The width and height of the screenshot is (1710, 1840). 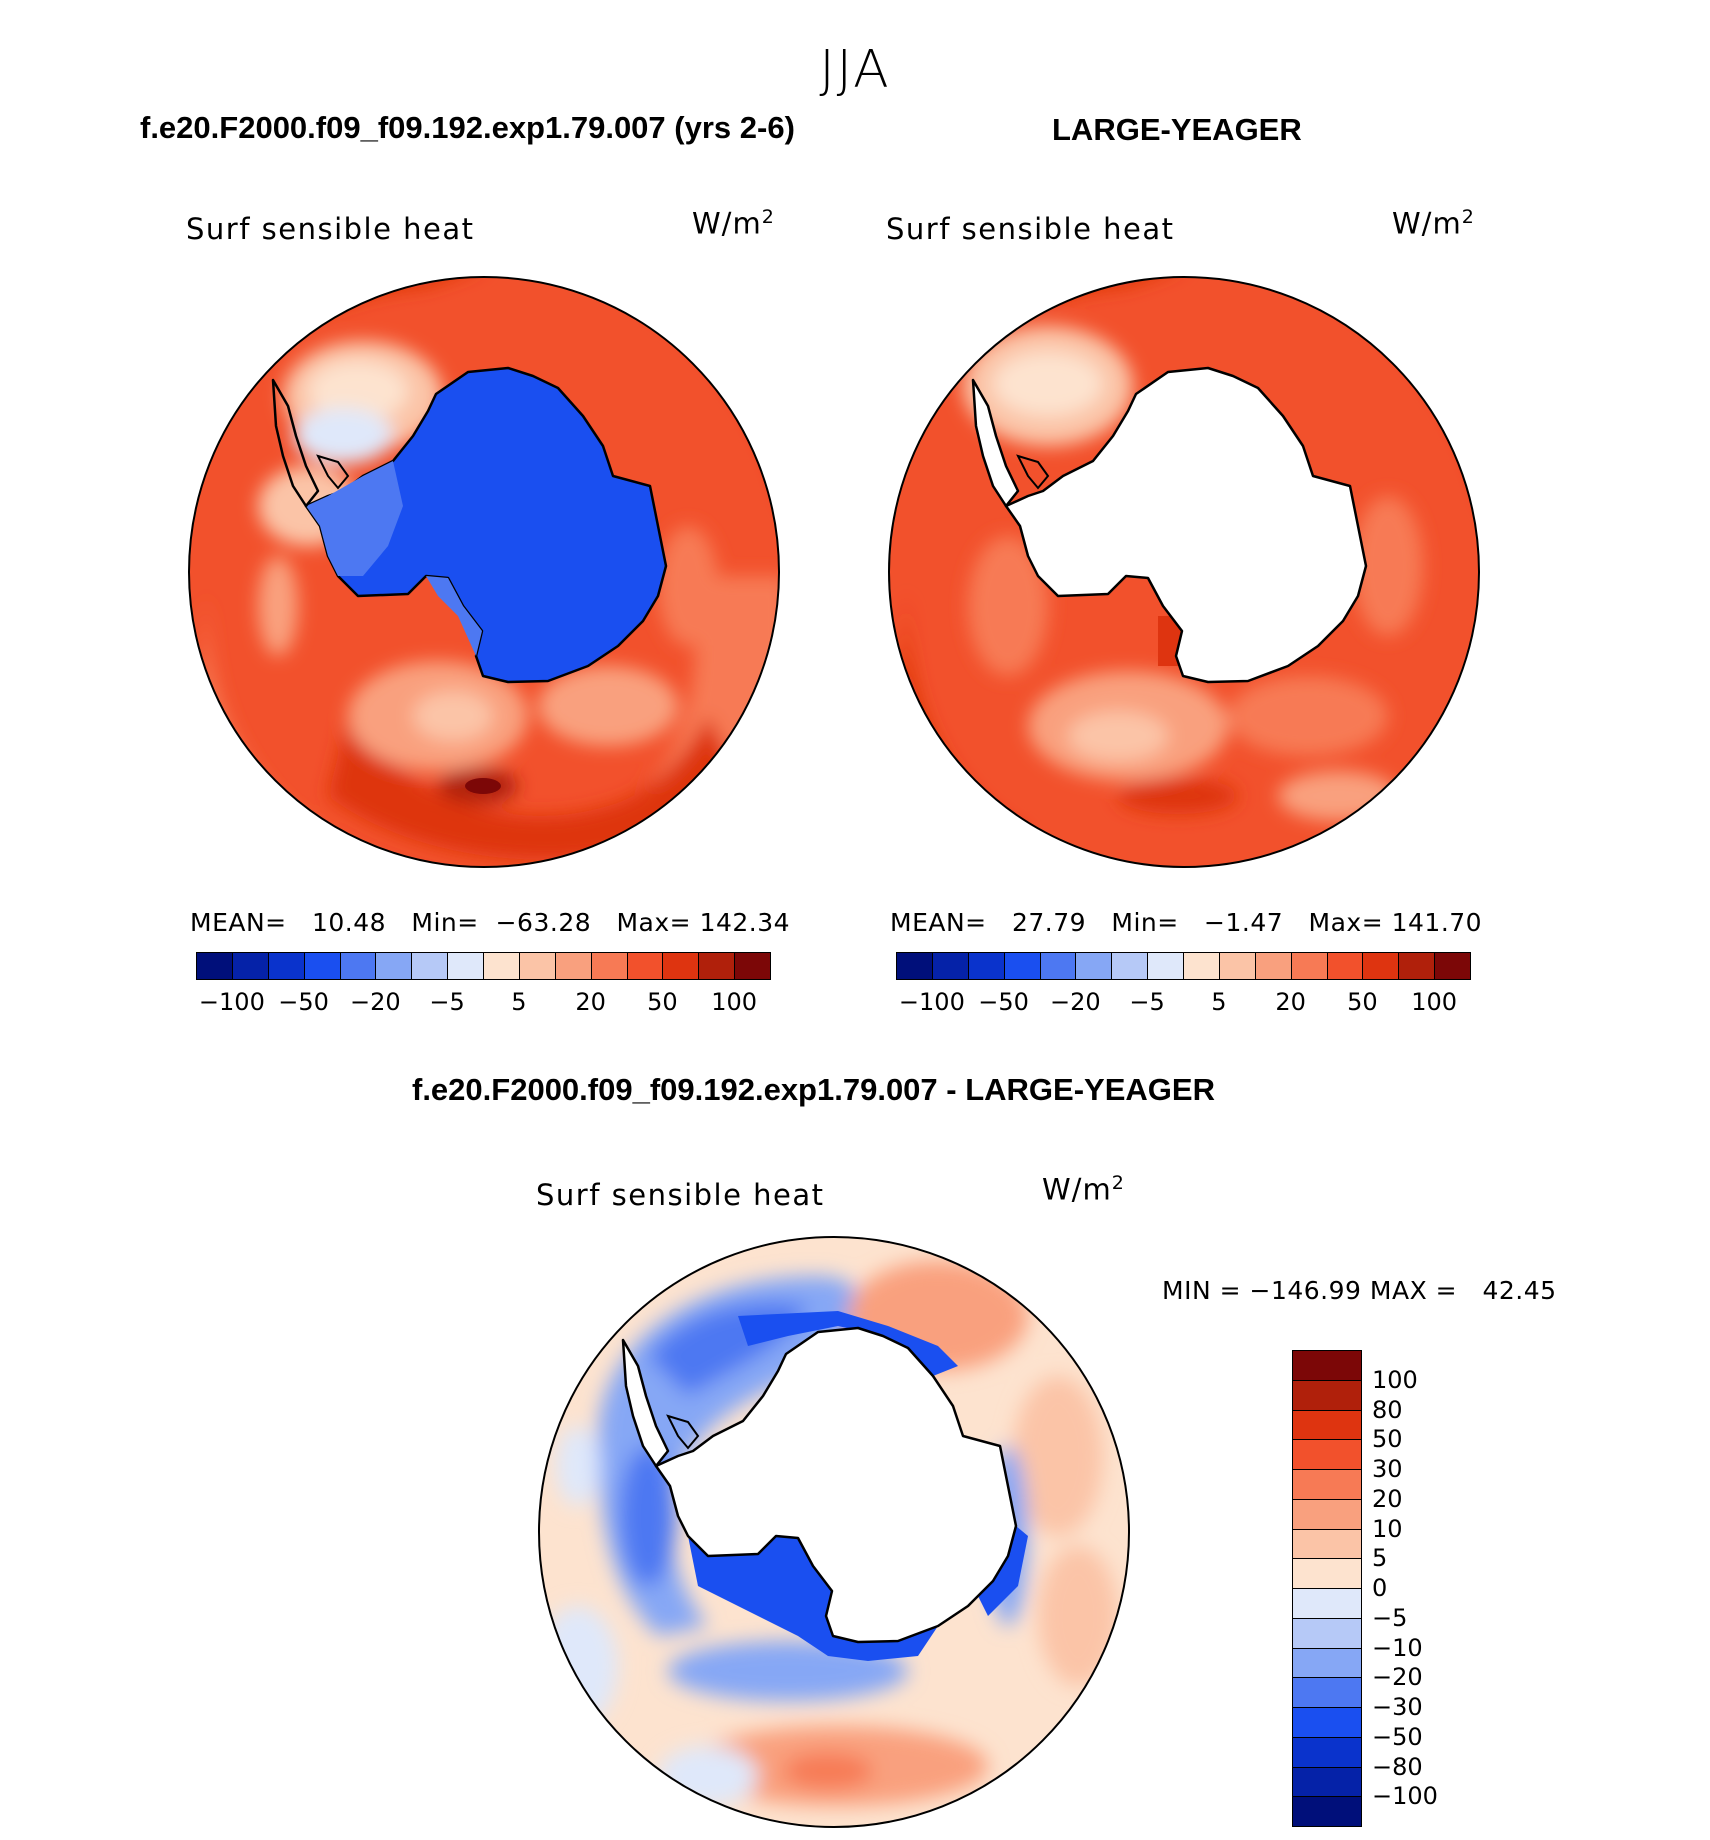 What do you see at coordinates (680, 1195) in the screenshot?
I see `difference-variable-label: Surf sensible heat` at bounding box center [680, 1195].